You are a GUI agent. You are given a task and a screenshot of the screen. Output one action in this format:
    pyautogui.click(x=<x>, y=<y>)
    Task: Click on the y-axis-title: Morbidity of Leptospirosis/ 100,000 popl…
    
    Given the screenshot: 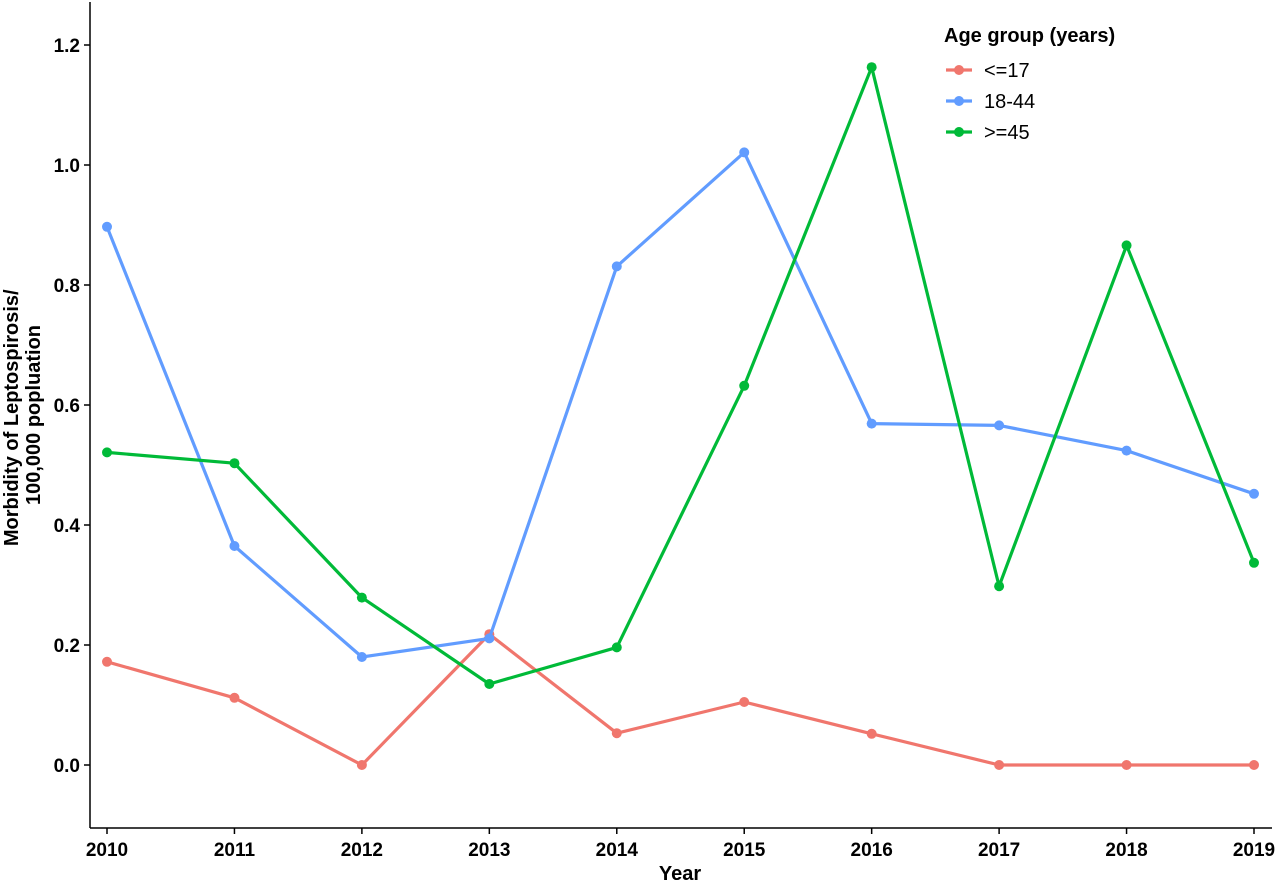 What is the action you would take?
    pyautogui.click(x=23, y=415)
    